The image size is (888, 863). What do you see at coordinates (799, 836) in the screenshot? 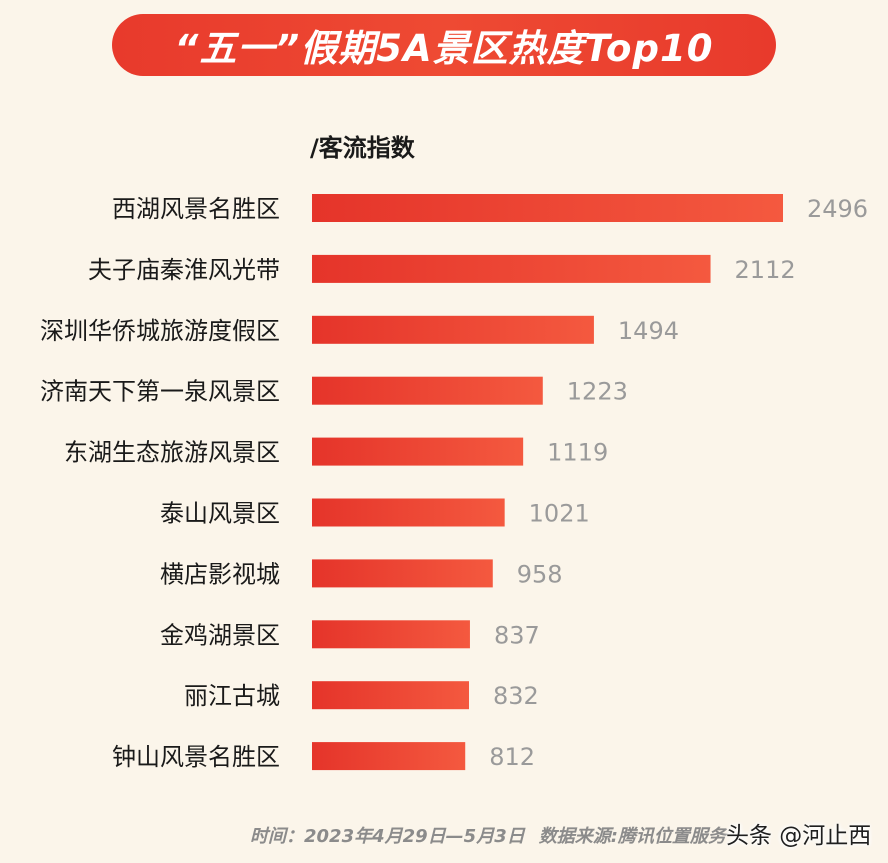
I see `watermark: 头条 @河止西` at bounding box center [799, 836].